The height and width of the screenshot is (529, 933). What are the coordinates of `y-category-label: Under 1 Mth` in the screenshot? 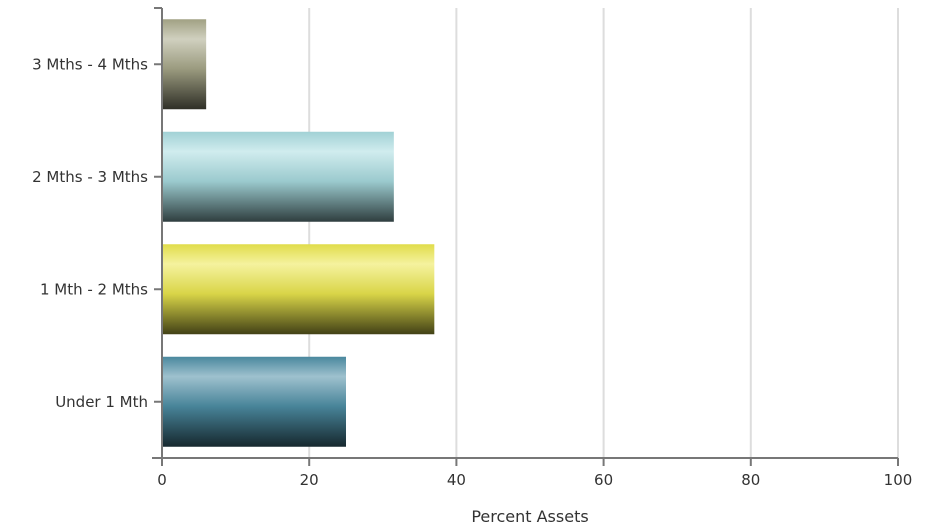 It's located at (101, 402).